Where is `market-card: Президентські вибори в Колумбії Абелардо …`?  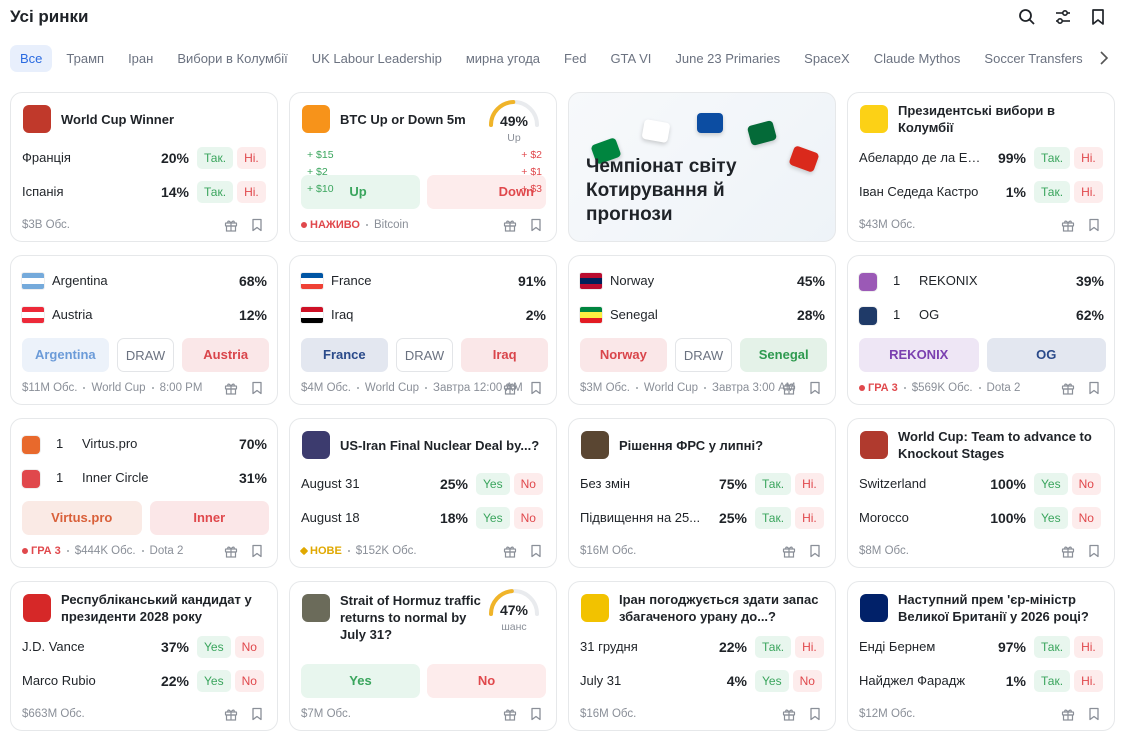 market-card: Президентські вибори в Колумбії Абелардо … is located at coordinates (981, 167).